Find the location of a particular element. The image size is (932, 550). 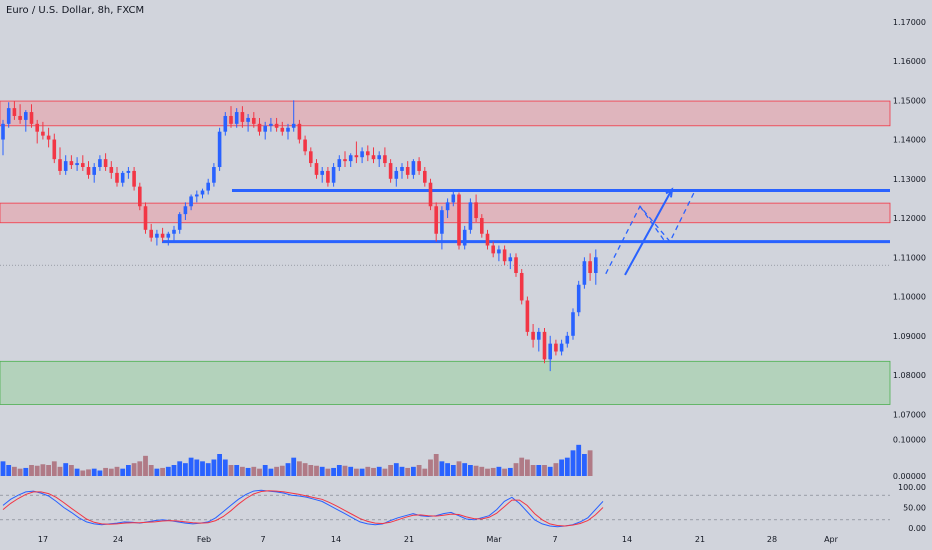

time-axis: 17 24 Feb 7 14 21 Mar 7 14 21 28 Apr is located at coordinates (438, 539).